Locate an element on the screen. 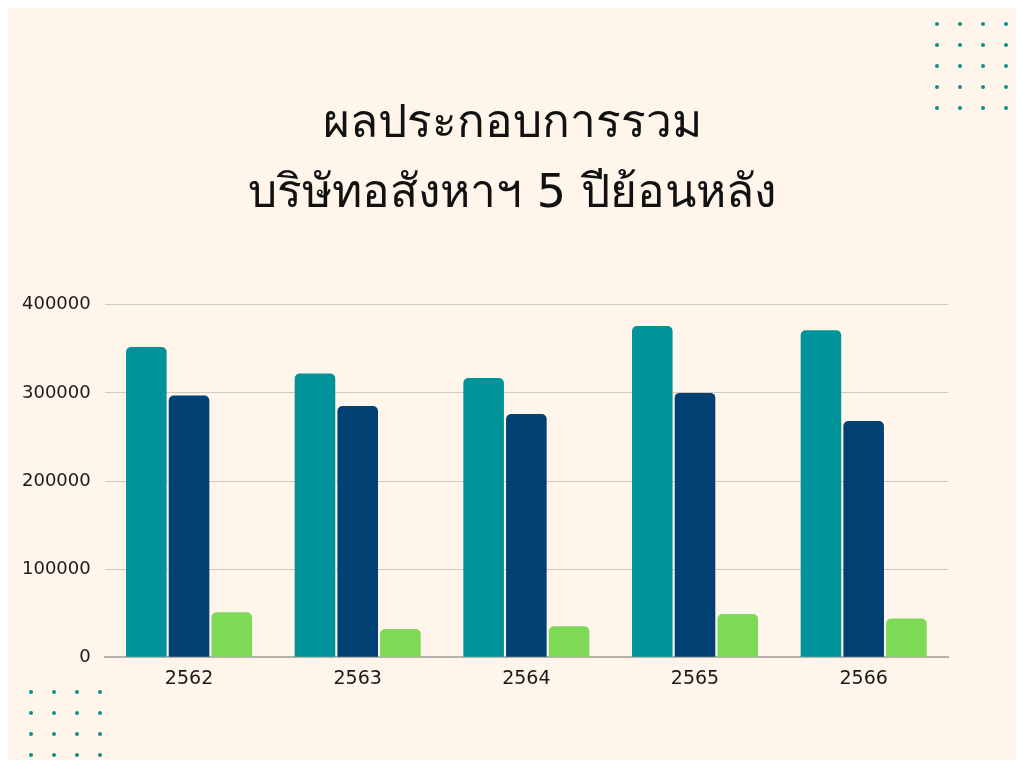  x-tick-label: 2564 is located at coordinates (526, 676).